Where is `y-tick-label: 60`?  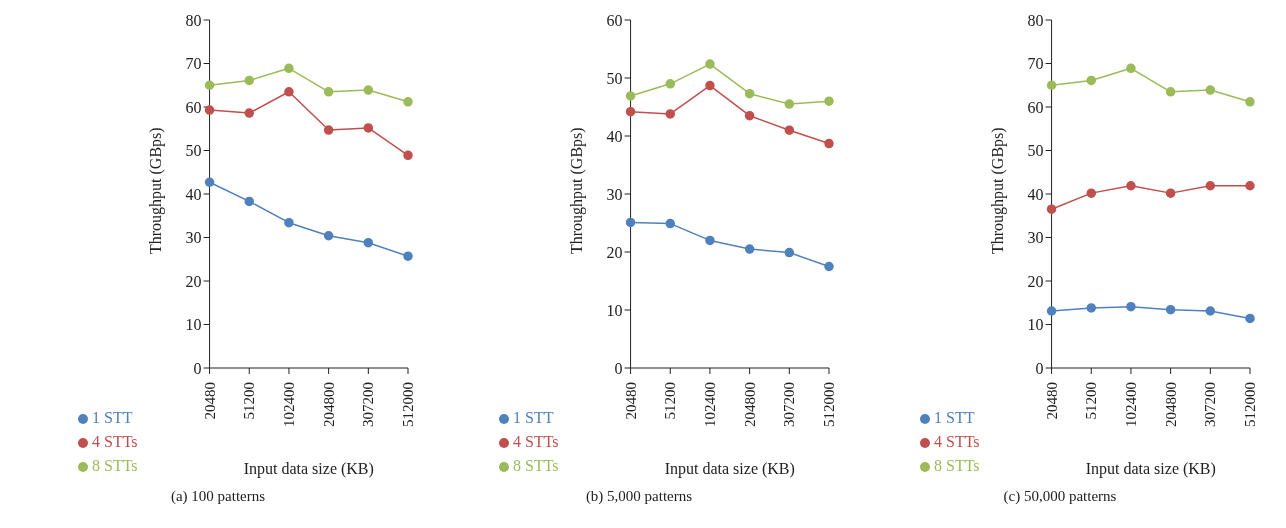
y-tick-label: 60 is located at coordinates (614, 20).